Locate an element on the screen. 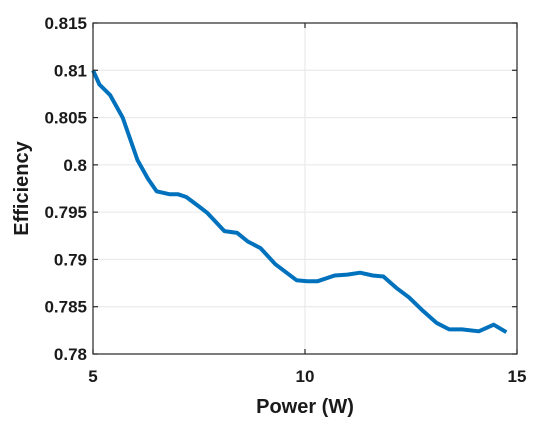 Image resolution: width=550 pixels, height=426 pixels. x-tick-label: 10 is located at coordinates (305, 376).